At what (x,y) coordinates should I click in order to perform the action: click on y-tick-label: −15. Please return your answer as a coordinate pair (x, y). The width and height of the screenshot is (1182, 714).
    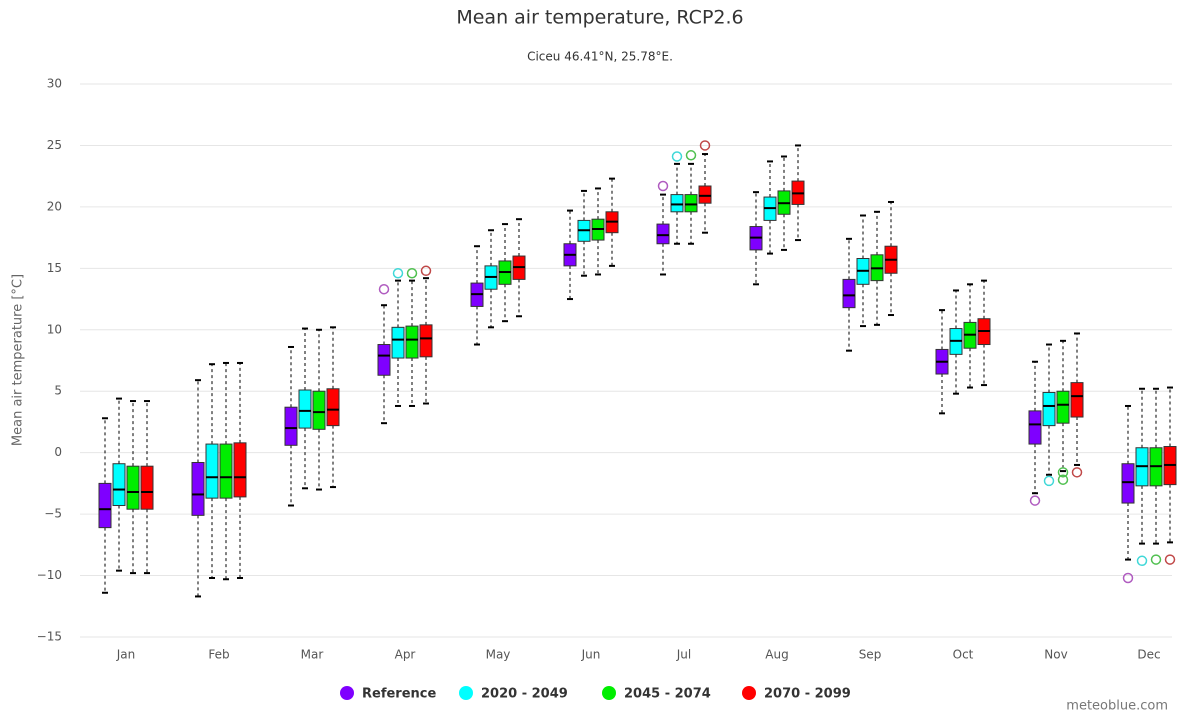
    Looking at the image, I should click on (49, 637).